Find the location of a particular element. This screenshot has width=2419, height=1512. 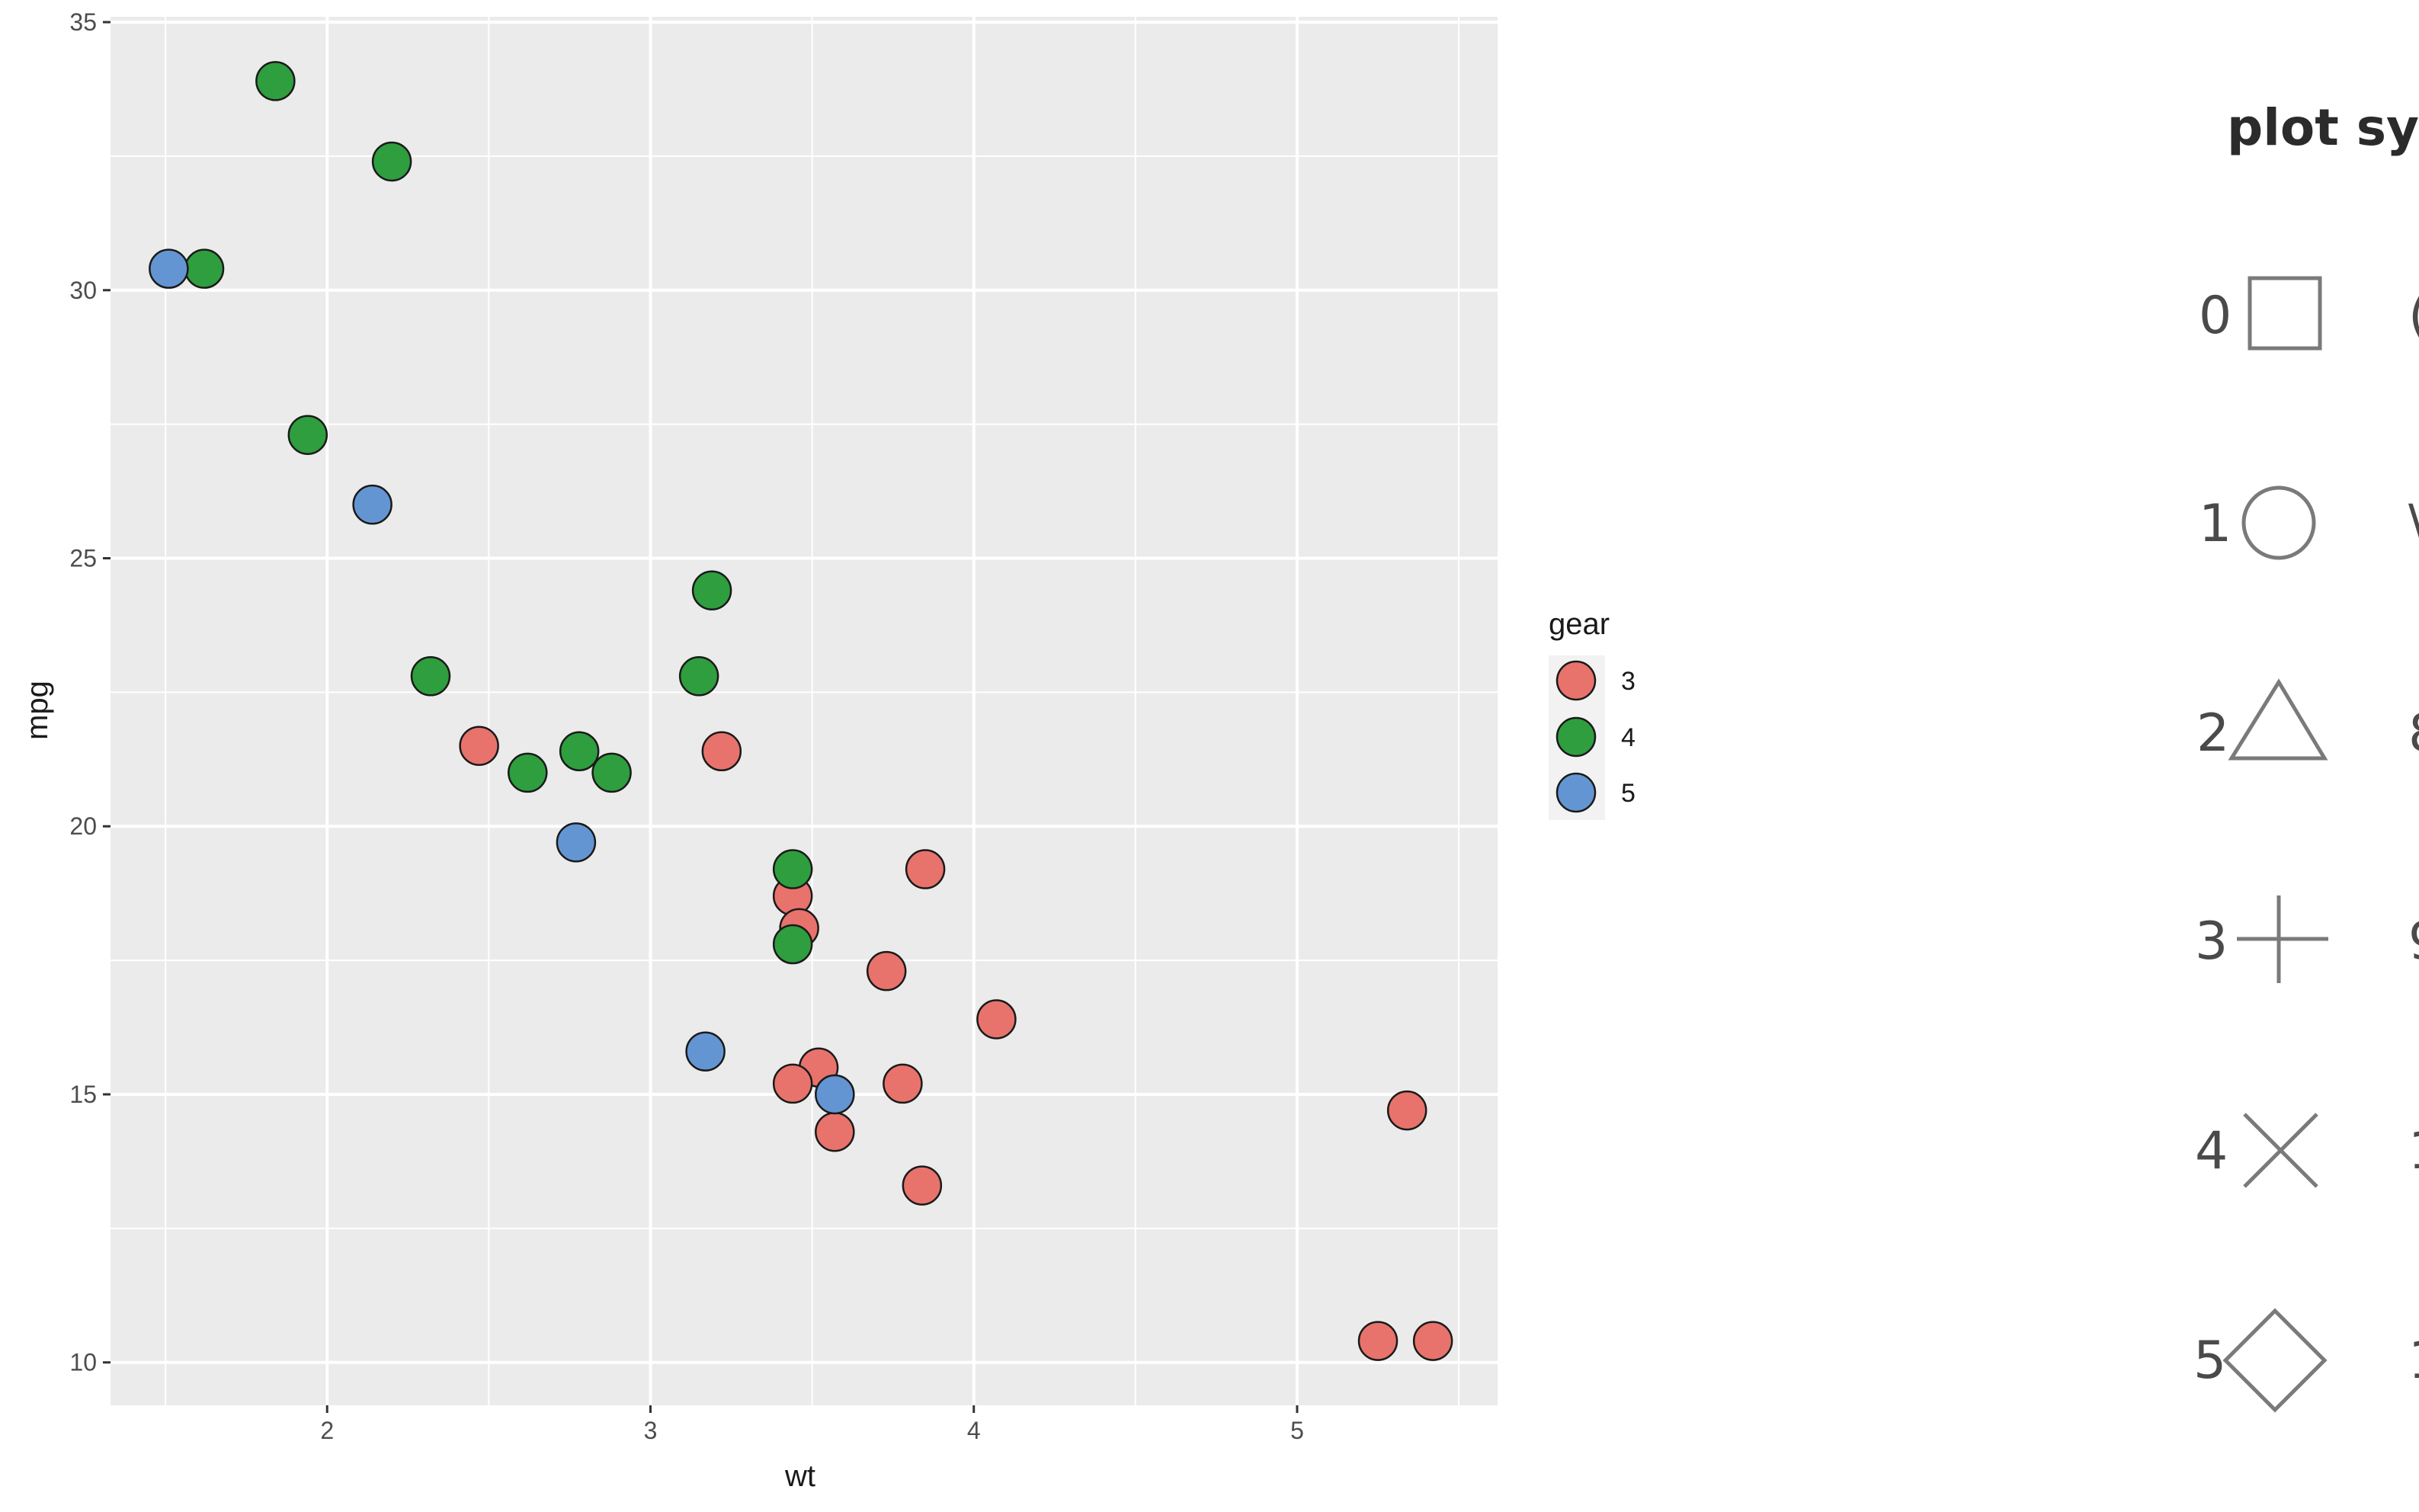

symbol-number-1: 1 is located at coordinates (2215, 524).